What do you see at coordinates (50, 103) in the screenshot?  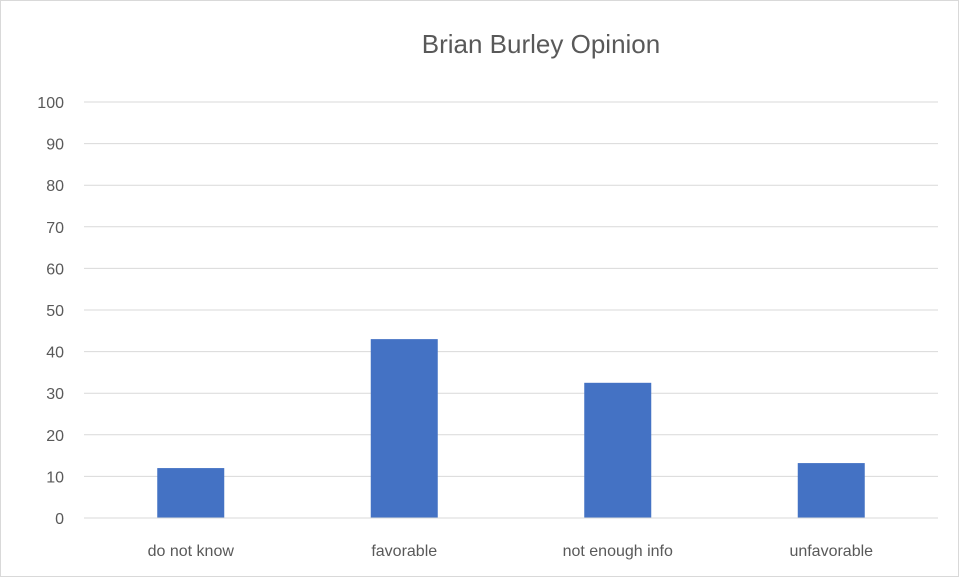 I see `y-tick-label: 100` at bounding box center [50, 103].